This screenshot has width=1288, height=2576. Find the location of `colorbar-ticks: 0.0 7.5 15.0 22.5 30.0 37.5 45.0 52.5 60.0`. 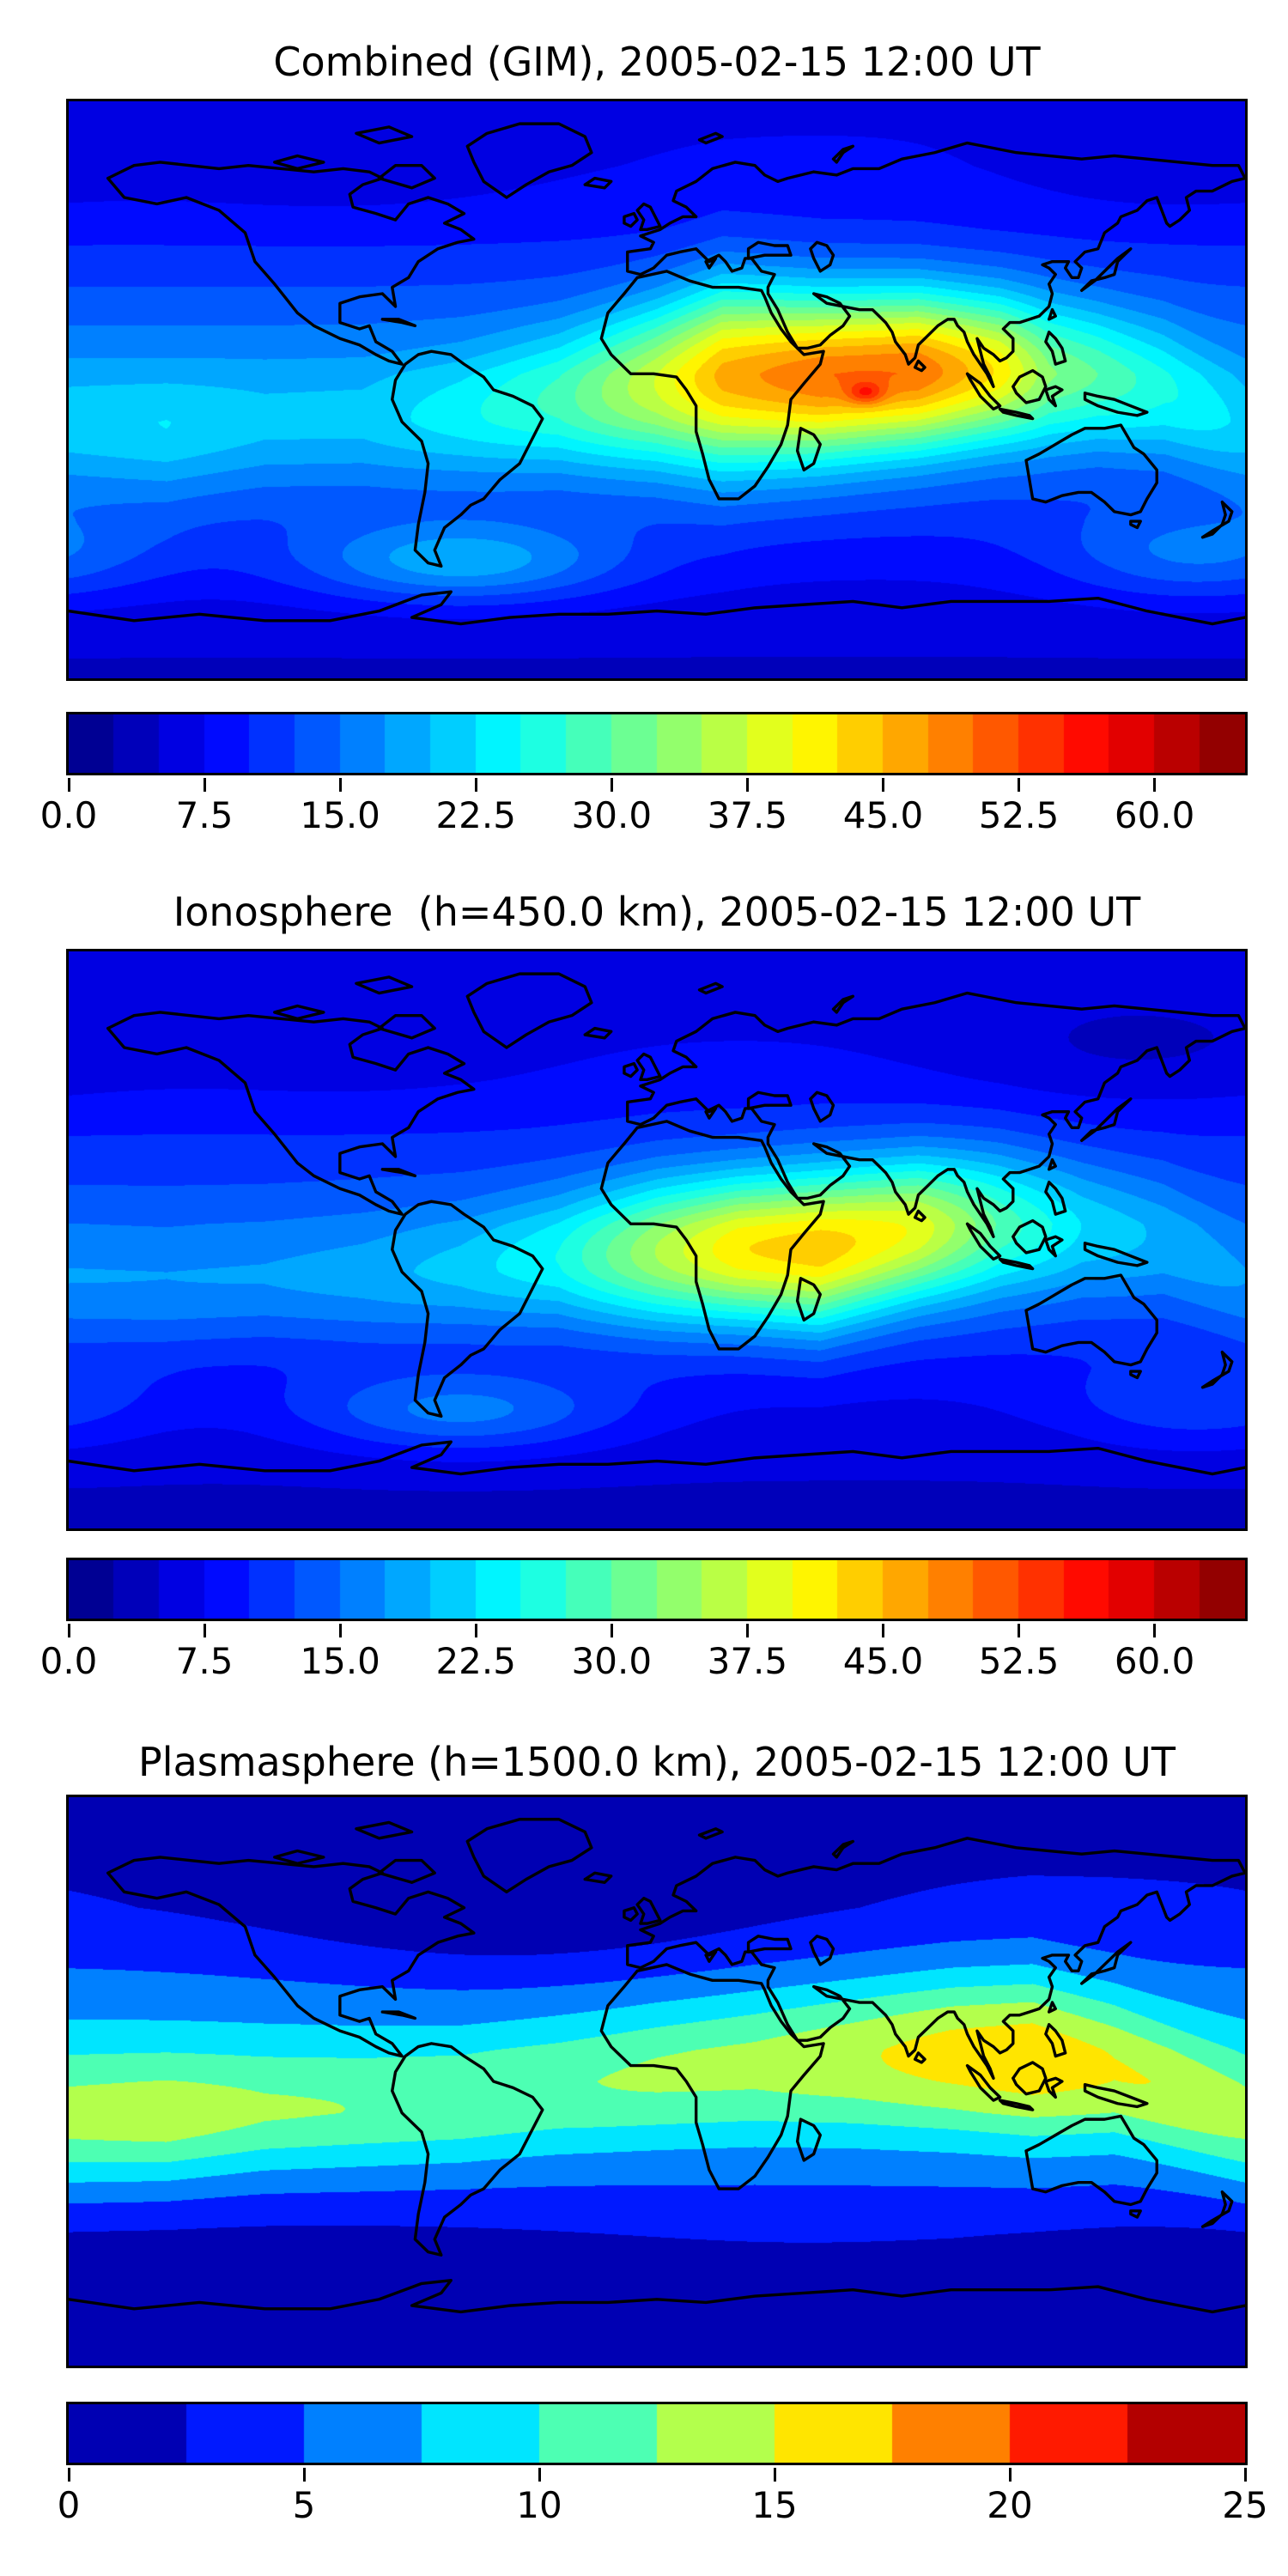

colorbar-ticks: 0.0 7.5 15.0 22.5 30.0 37.5 45.0 52.5 60.0 is located at coordinates (642, 817).